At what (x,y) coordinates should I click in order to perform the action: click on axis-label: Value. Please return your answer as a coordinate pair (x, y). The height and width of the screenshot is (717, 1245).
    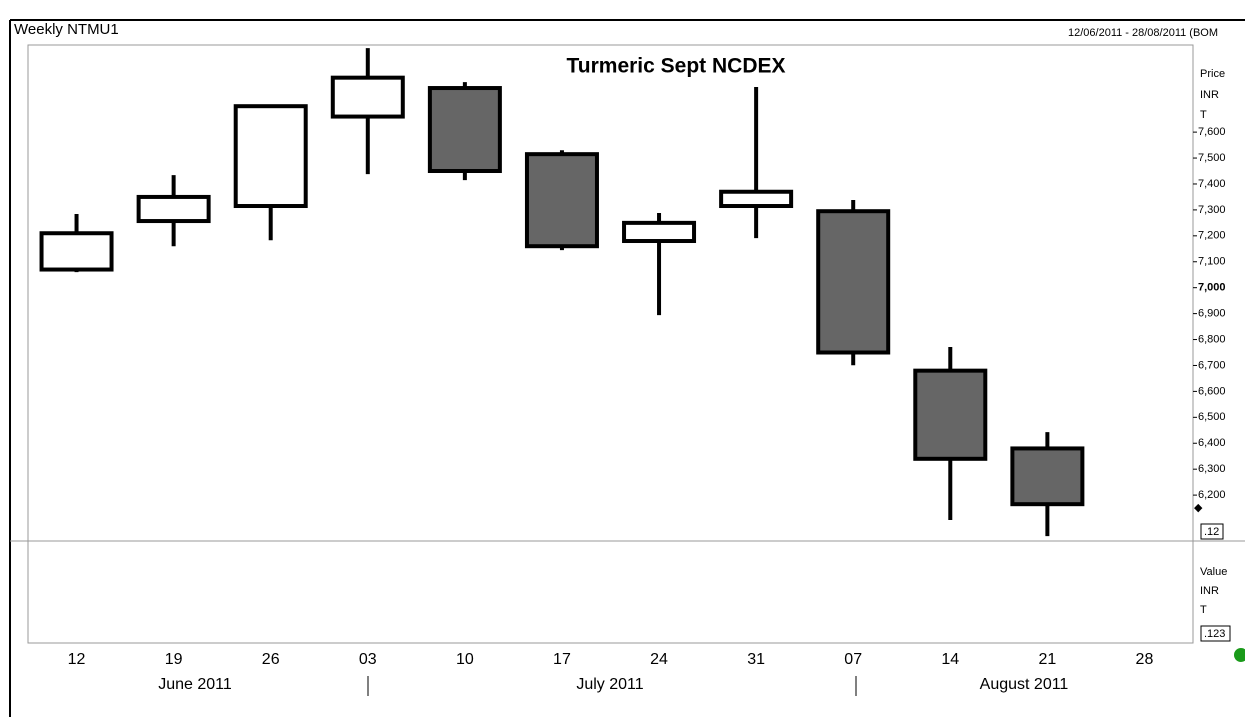
    Looking at the image, I should click on (1213, 572).